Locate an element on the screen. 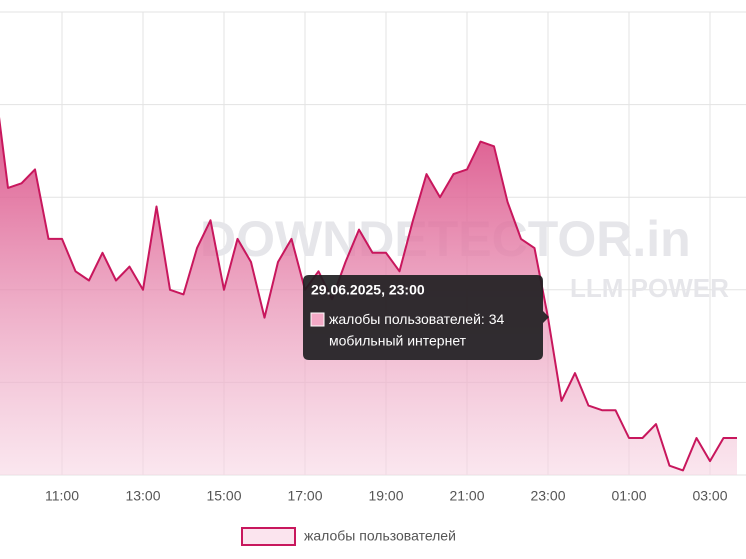 The width and height of the screenshot is (746, 559). tooltip-sep: : is located at coordinates (485, 319).